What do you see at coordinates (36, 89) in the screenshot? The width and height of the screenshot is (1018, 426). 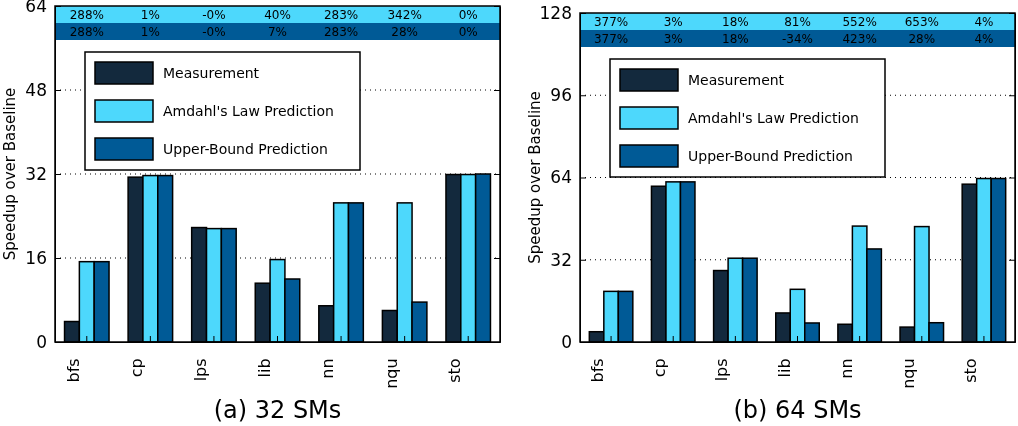 I see `y-tick-label: 48` at bounding box center [36, 89].